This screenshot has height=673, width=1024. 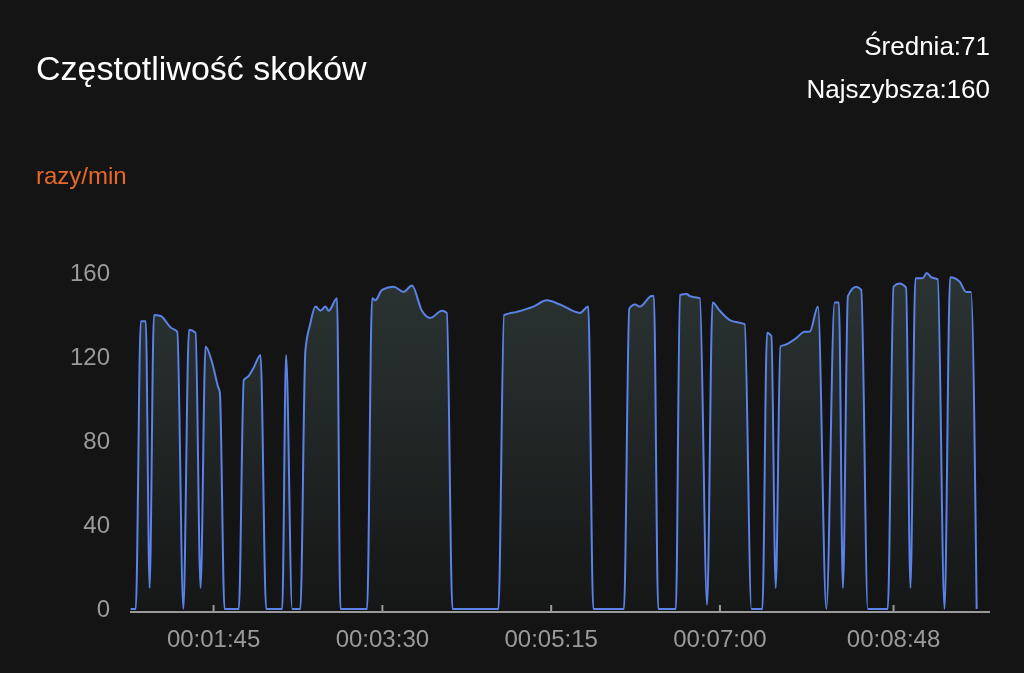 I want to click on x-tick-label: 00:07:00, so click(x=720, y=638).